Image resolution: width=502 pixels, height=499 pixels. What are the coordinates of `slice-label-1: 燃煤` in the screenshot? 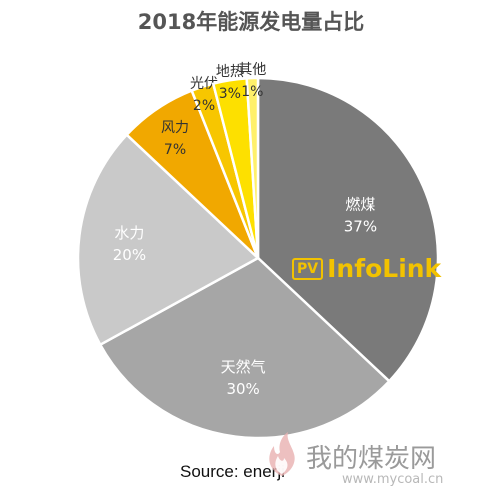 It's located at (360, 205).